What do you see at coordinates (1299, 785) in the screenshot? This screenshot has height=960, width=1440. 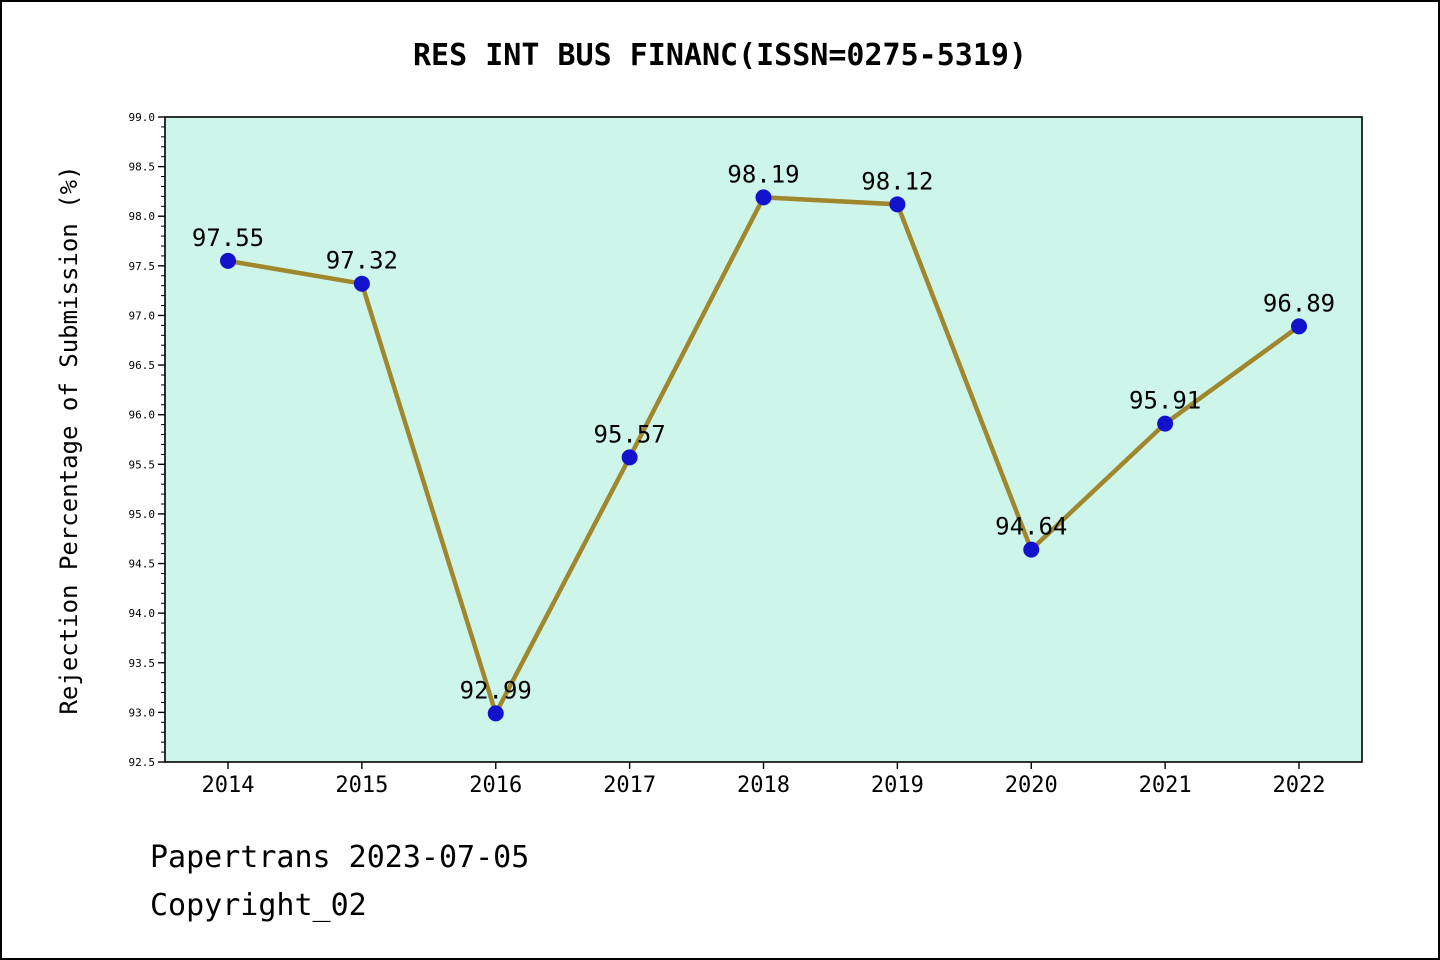 I see `x-tick-label: 2022` at bounding box center [1299, 785].